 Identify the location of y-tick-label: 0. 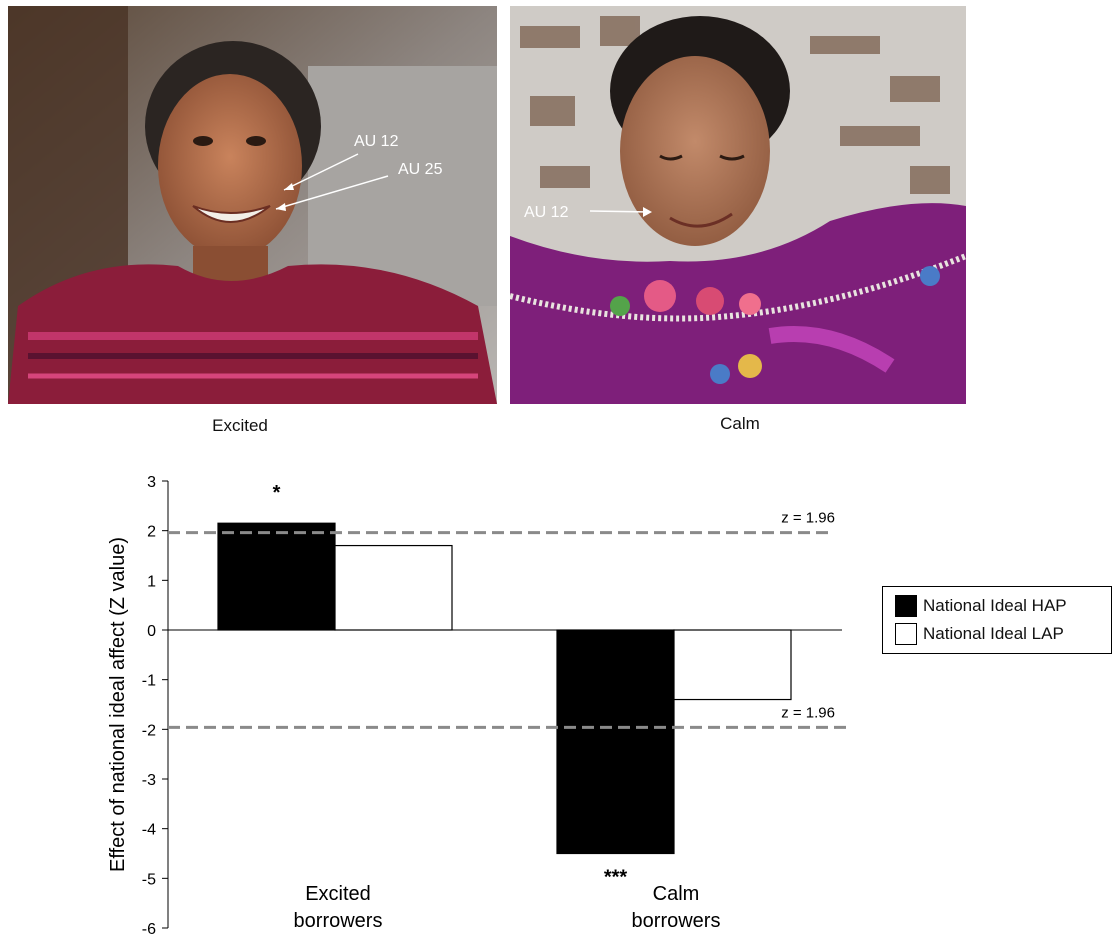
(151, 631).